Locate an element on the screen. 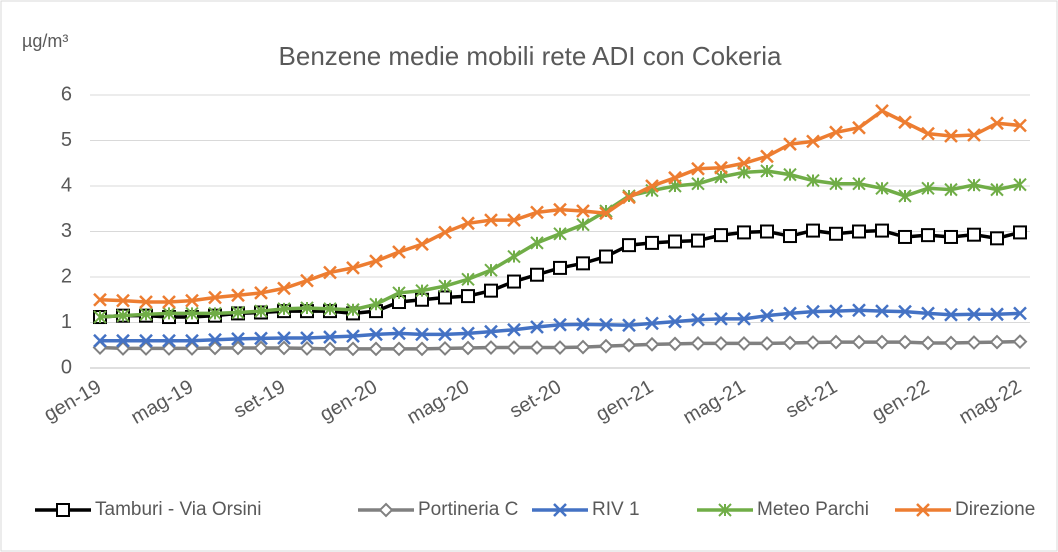 Image resolution: width=1058 pixels, height=552 pixels. series is located at coordinates (560, 345).